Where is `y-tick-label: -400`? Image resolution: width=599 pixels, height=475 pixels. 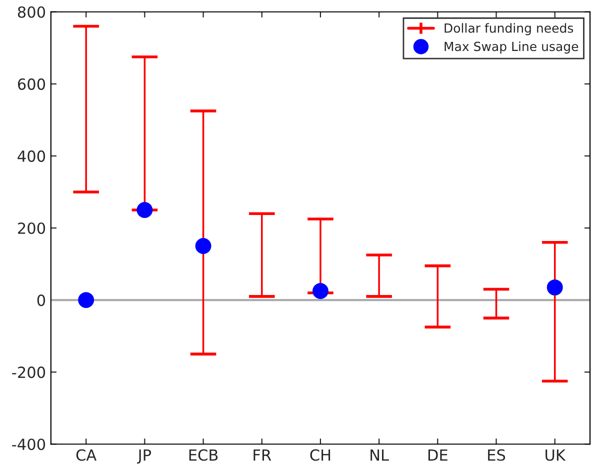 y-tick-label: -400 is located at coordinates (29, 444).